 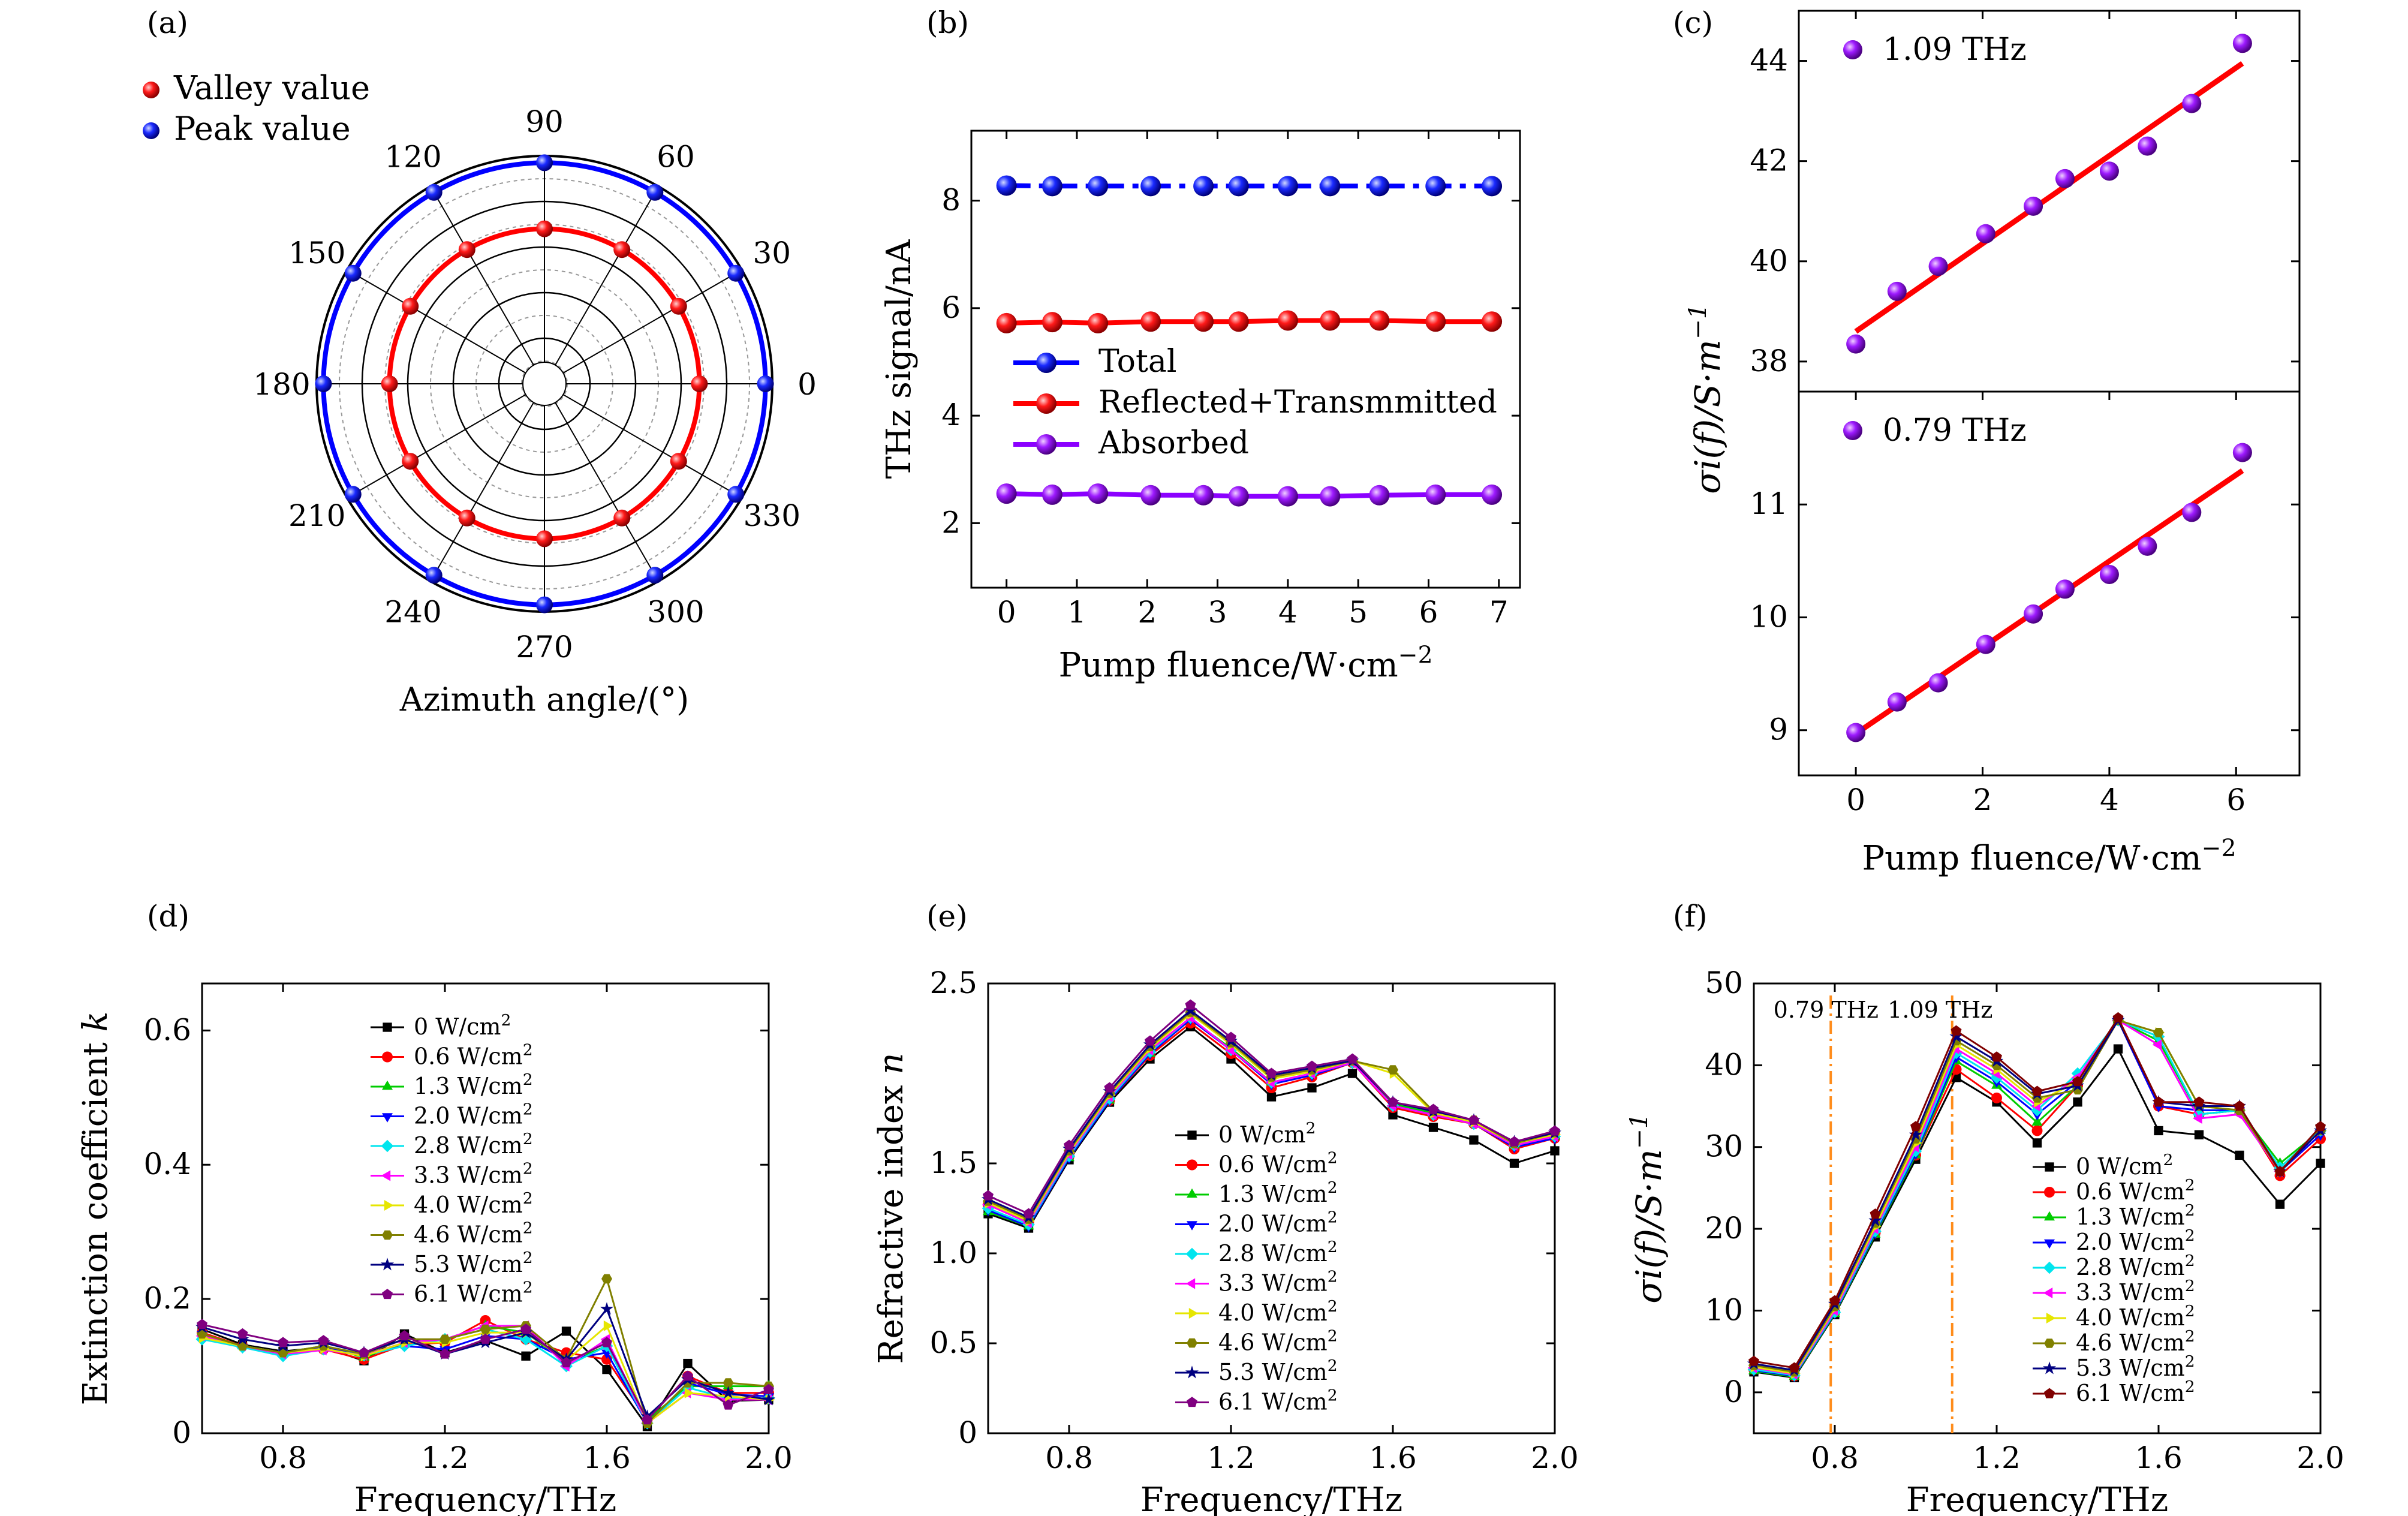 I want to click on x-tick-label-panel-d: 1.6, so click(x=607, y=1457).